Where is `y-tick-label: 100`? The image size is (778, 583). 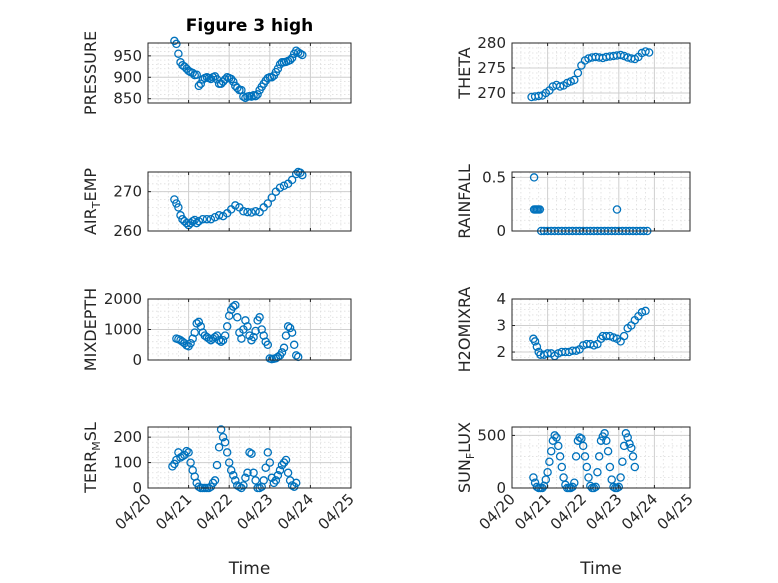 y-tick-label: 100 is located at coordinates (127, 463).